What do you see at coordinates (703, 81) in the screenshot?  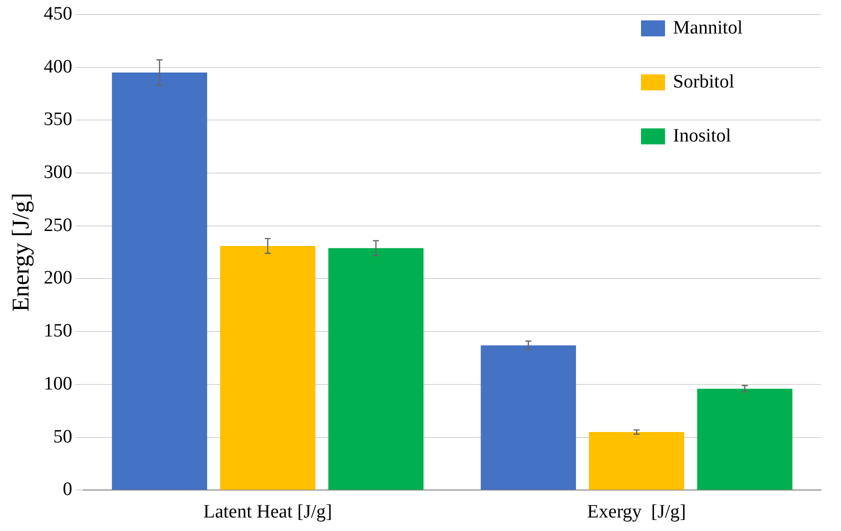 I see `legend-label: Sorbitol` at bounding box center [703, 81].